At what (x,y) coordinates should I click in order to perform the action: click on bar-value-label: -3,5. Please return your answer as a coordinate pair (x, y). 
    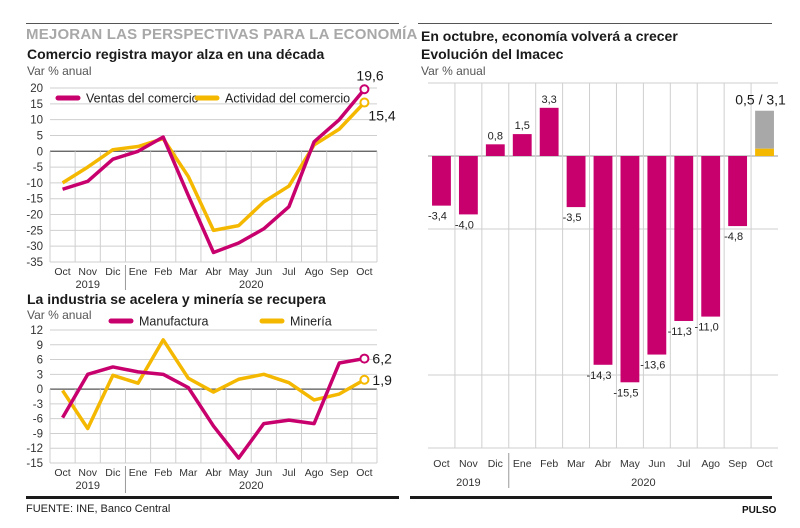
    Looking at the image, I should click on (572, 218).